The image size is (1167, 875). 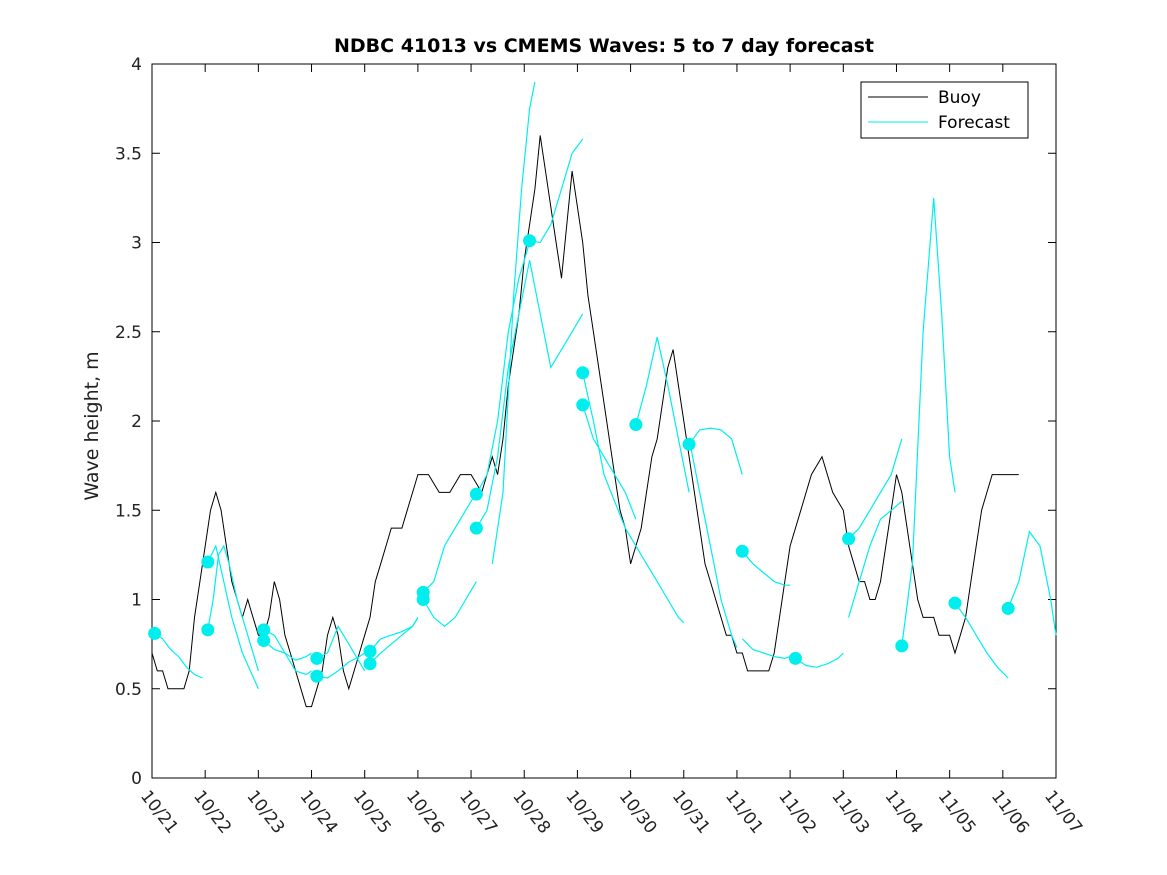 I want to click on x-tick-label: 10/25, so click(x=372, y=812).